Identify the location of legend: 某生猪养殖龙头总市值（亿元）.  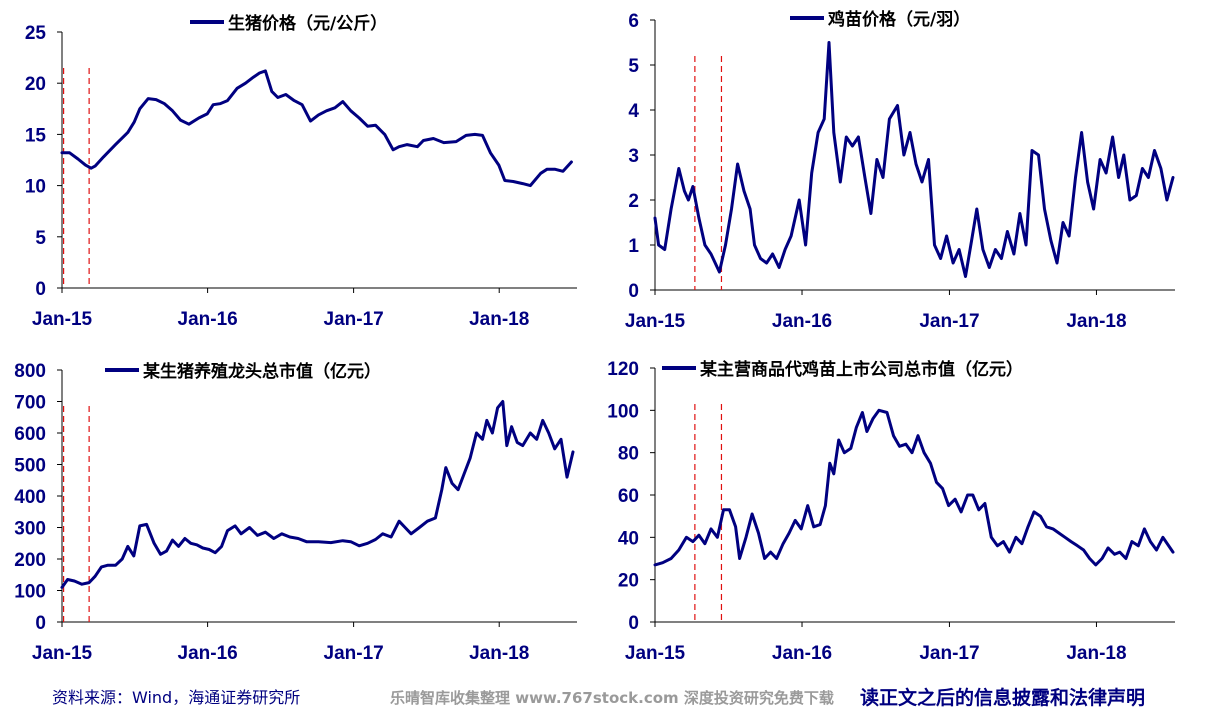
(243, 371).